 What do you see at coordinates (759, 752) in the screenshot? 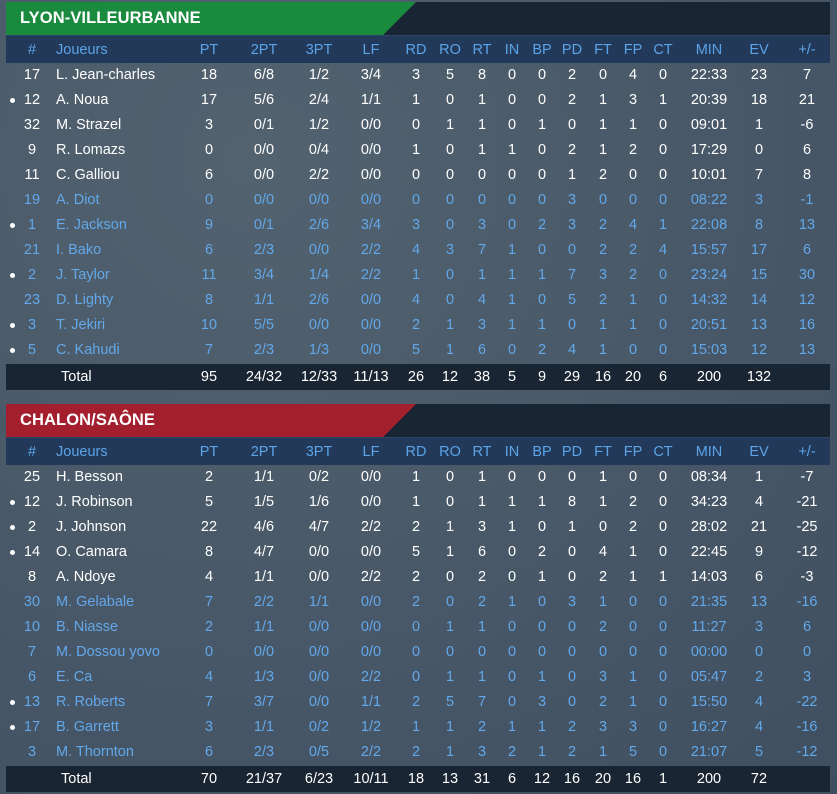
I see `stat-ev: 5` at bounding box center [759, 752].